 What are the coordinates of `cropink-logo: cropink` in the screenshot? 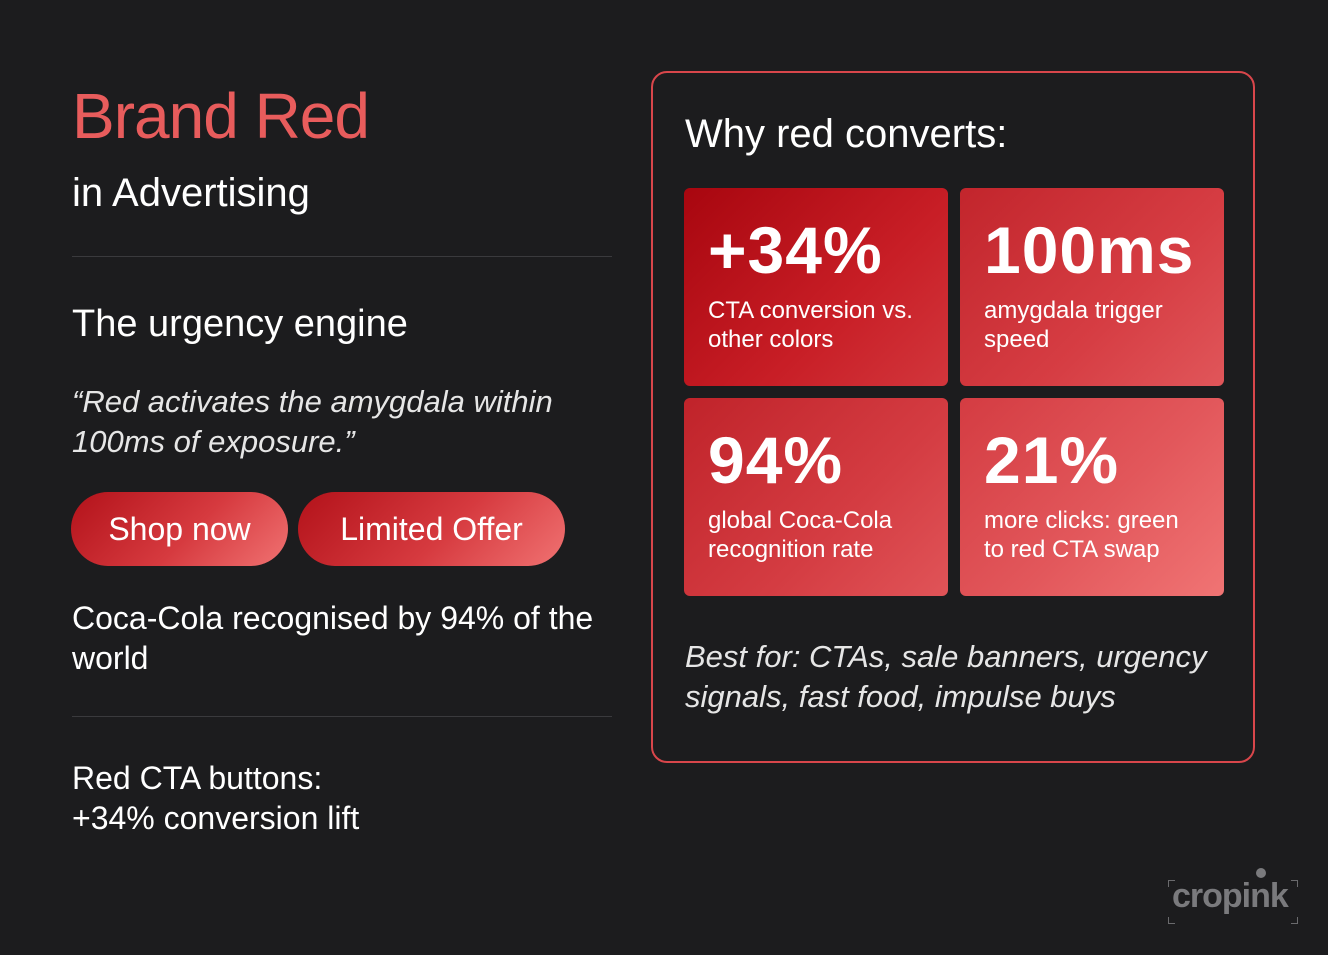 It's located at (1233, 896).